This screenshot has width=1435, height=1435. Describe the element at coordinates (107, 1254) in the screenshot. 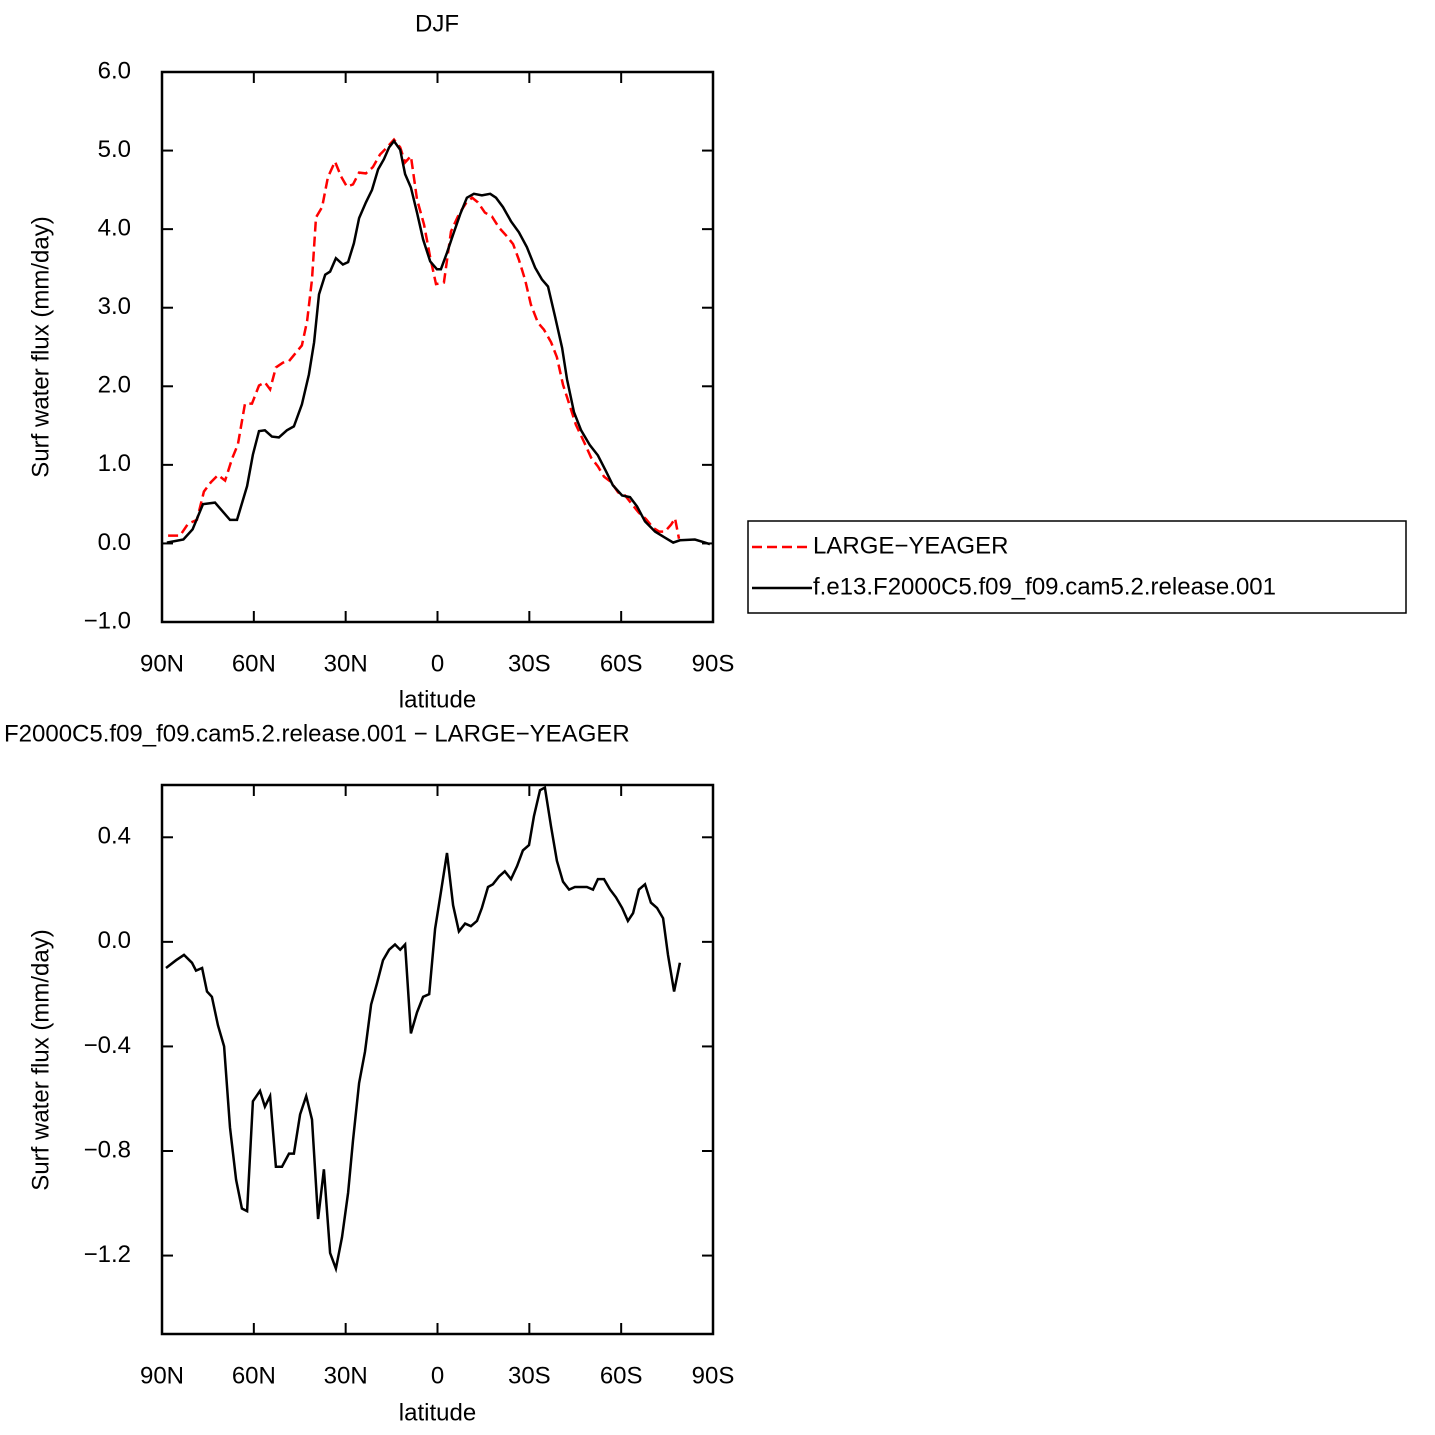

I see `y-tick-label: −1.2` at that location.